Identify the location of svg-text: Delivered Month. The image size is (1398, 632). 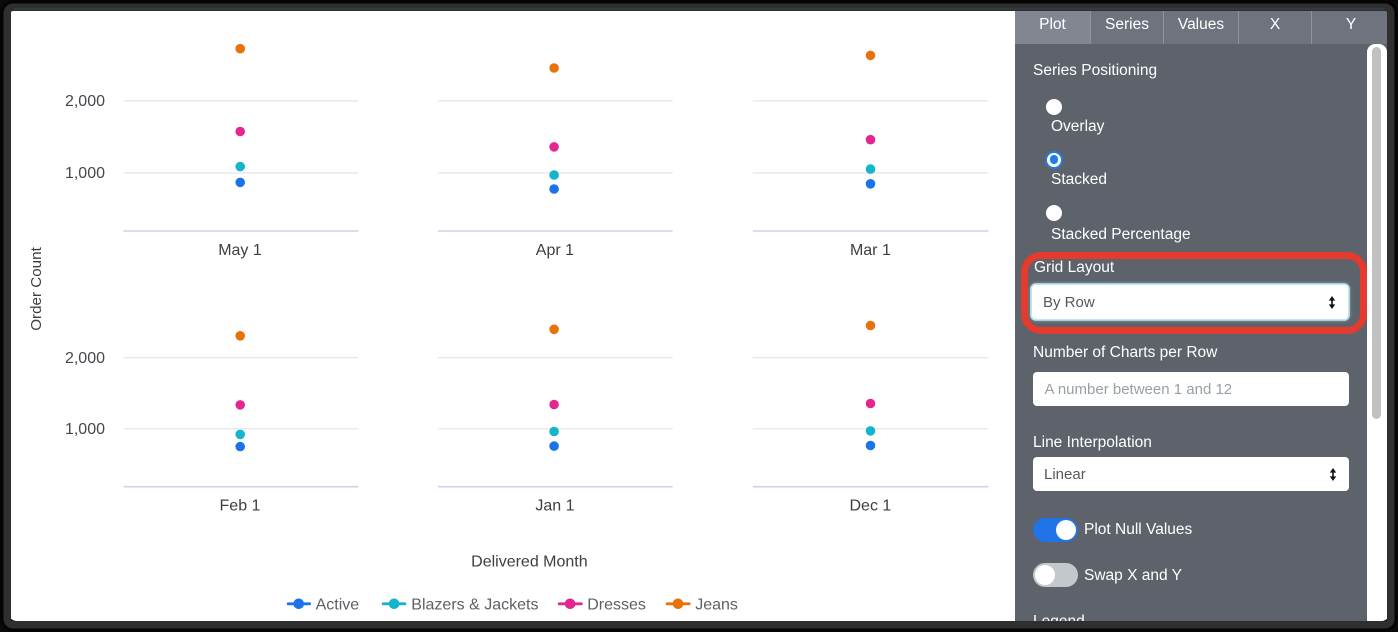
(529, 562).